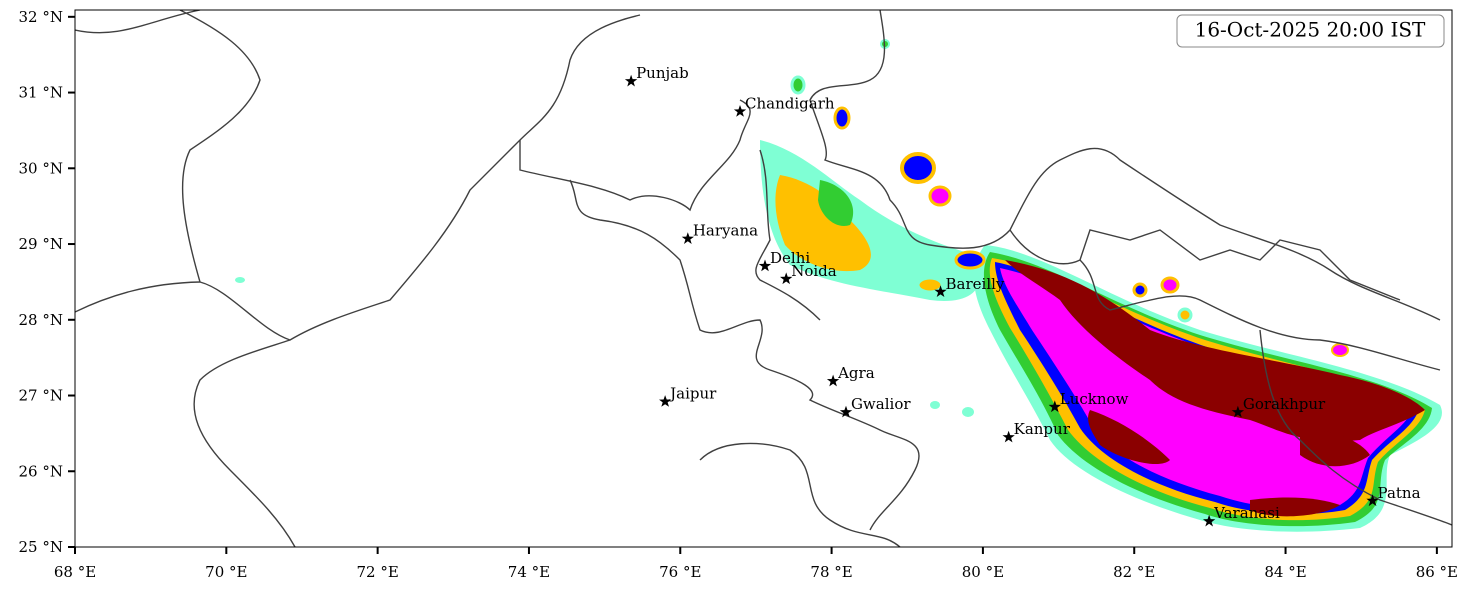  What do you see at coordinates (75, 572) in the screenshot?
I see `x-tick-label: 68 °E` at bounding box center [75, 572].